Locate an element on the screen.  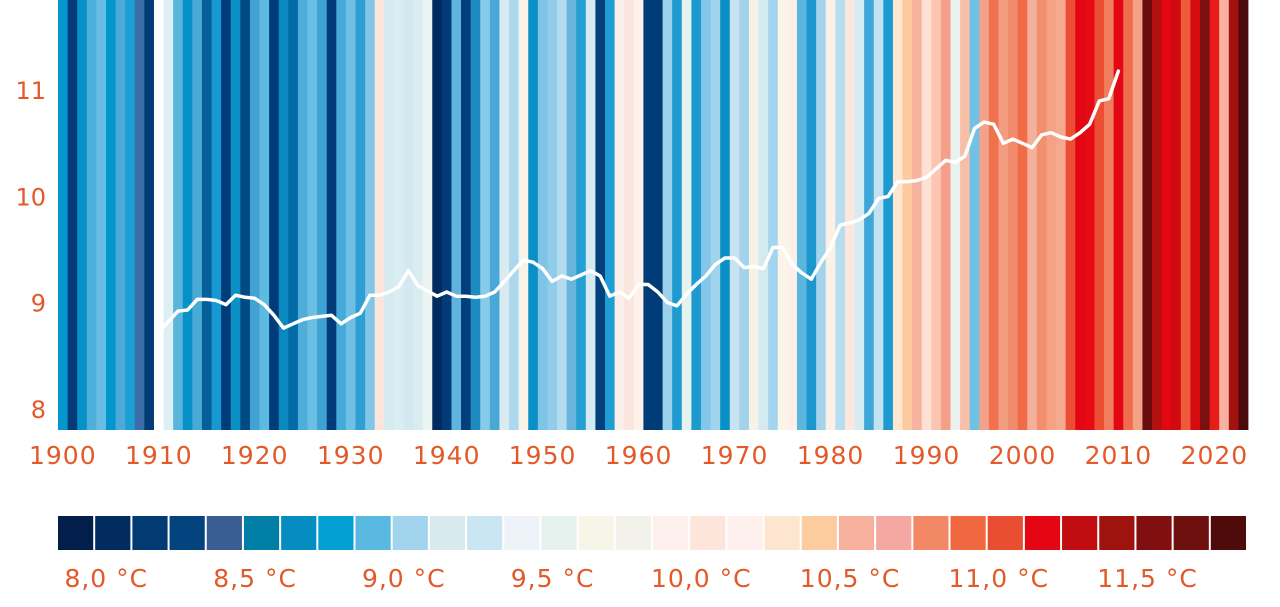
stripe-1987 is located at coordinates (897, 215).